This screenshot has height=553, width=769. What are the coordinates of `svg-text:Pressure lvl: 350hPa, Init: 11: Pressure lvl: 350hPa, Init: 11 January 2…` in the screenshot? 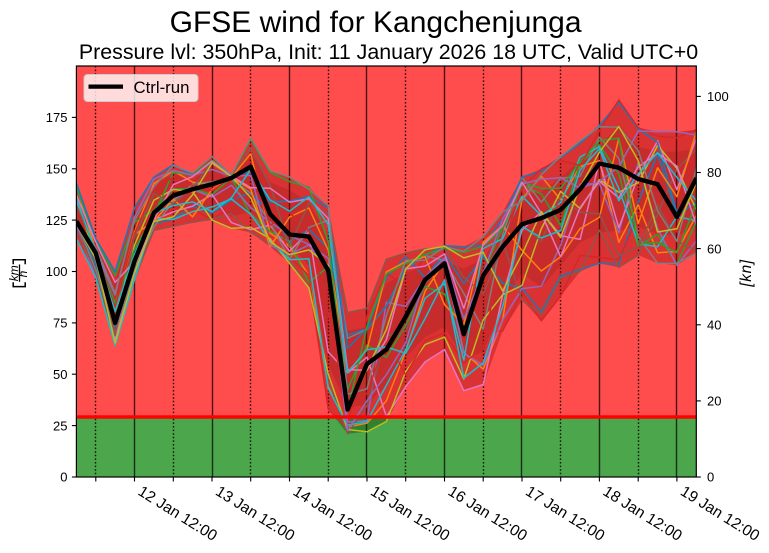 It's located at (388, 52).